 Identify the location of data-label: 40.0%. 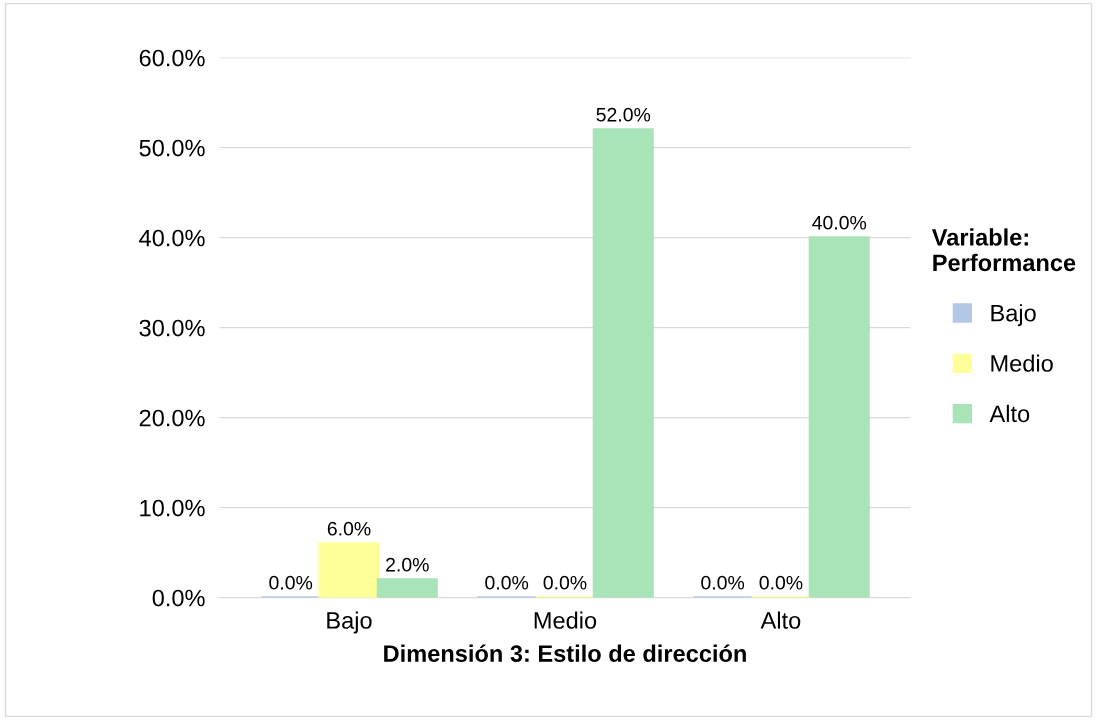
(839, 222).